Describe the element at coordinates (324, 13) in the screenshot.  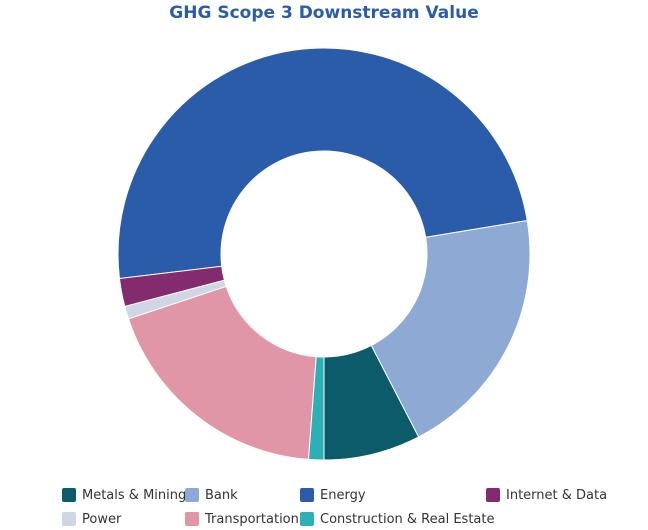
I see `chart-title: GHG Scope 3 Downstream Value` at that location.